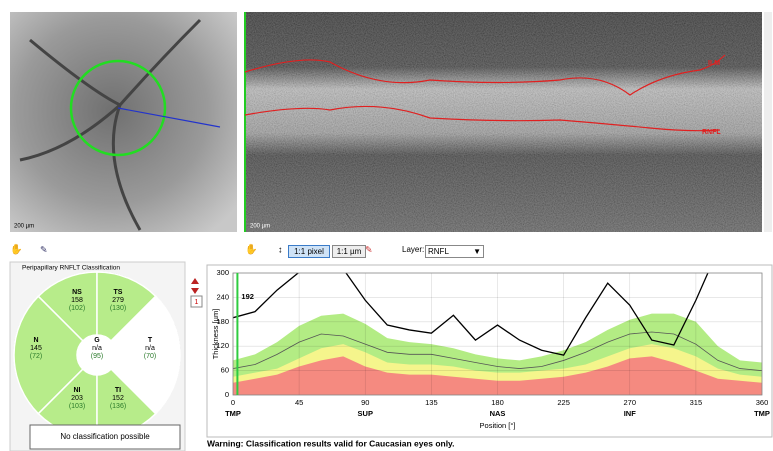  What do you see at coordinates (413, 249) in the screenshot?
I see `layer-label: Layer:` at bounding box center [413, 249].